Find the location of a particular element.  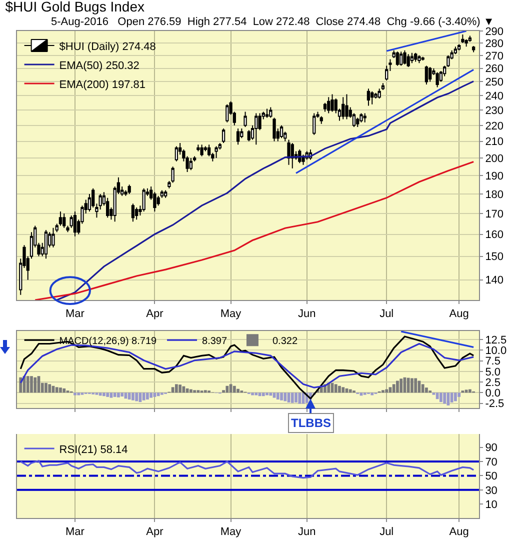

y-tick-label: 190 is located at coordinates (494, 176).